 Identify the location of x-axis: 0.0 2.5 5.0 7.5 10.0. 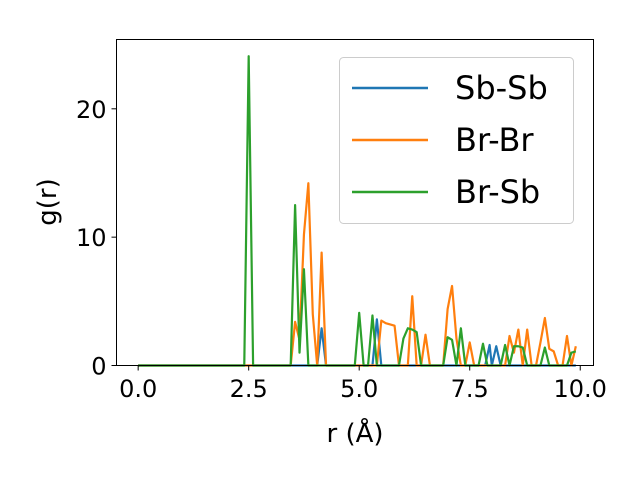
(363, 384).